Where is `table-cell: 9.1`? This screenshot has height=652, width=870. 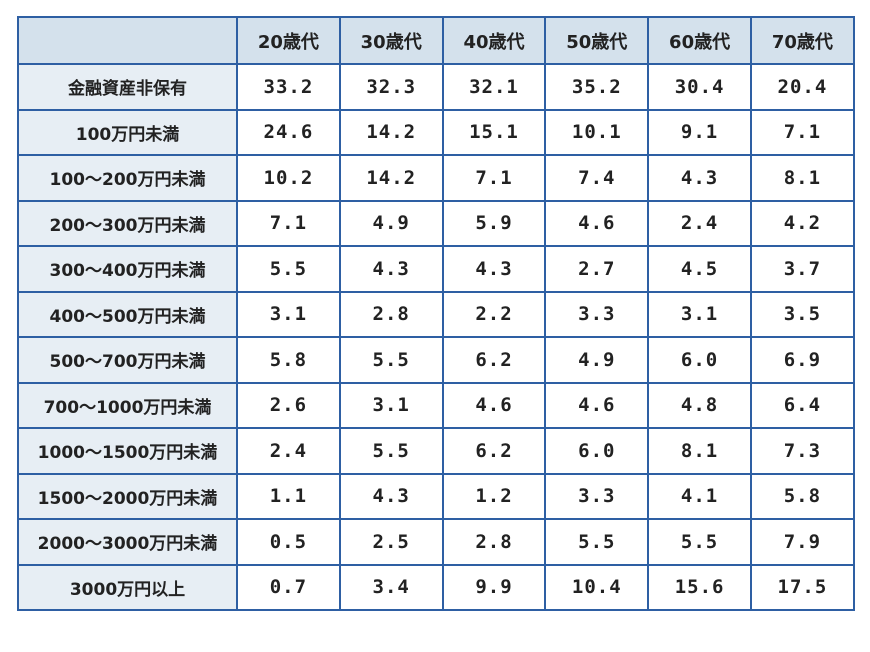
table-cell: 9.1 is located at coordinates (699, 132).